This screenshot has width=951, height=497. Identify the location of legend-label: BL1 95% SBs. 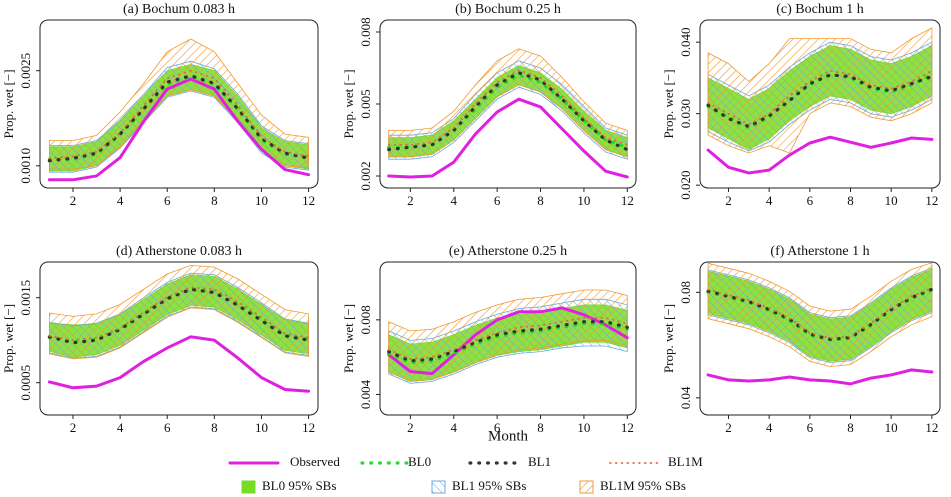
(489, 485).